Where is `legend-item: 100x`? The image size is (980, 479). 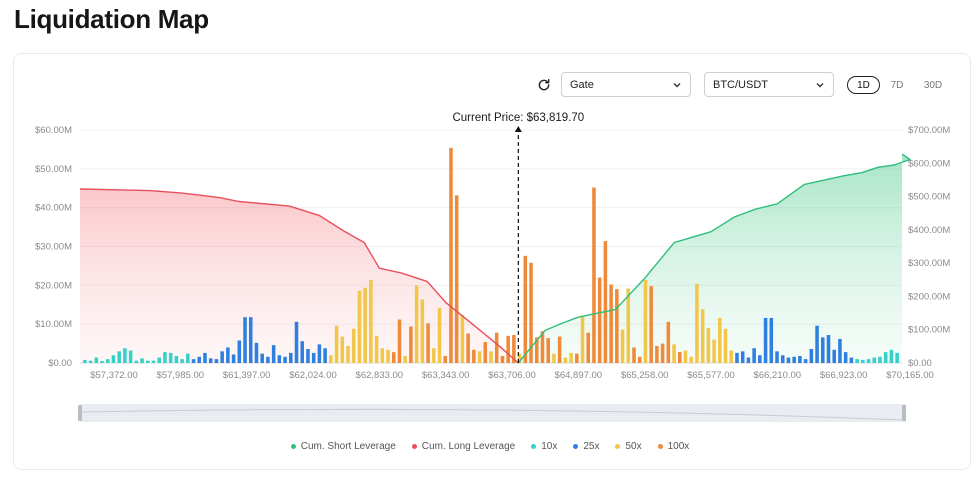
legend-item: 100x is located at coordinates (673, 446).